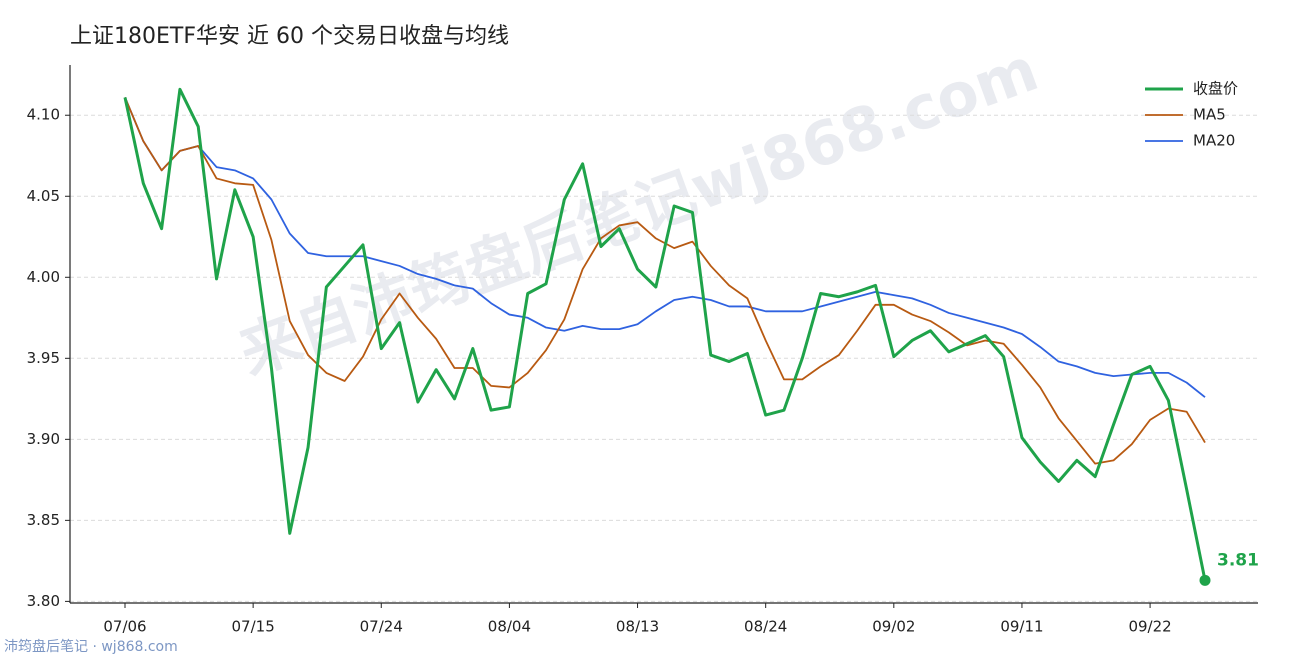 The height and width of the screenshot is (660, 1290). I want to click on legend-label: 收盘价, so click(1215, 89).